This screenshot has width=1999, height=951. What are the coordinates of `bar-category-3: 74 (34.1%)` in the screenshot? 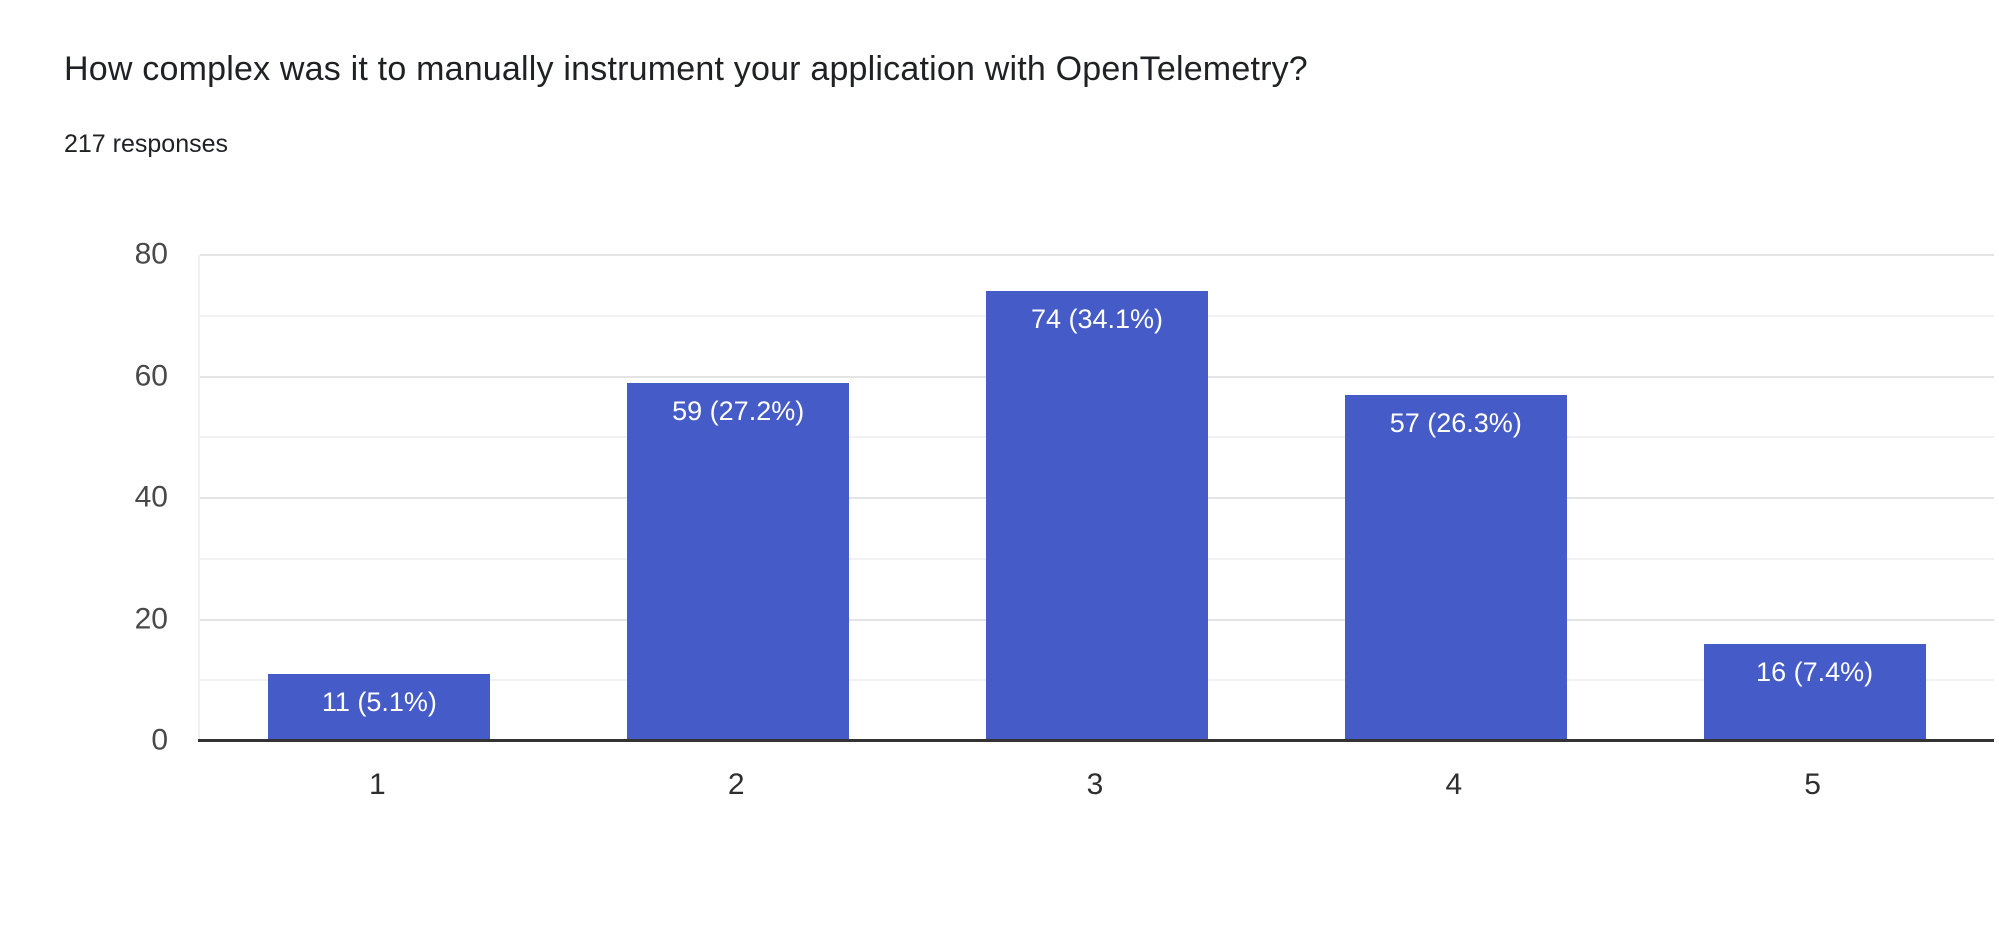 It's located at (1096, 516).